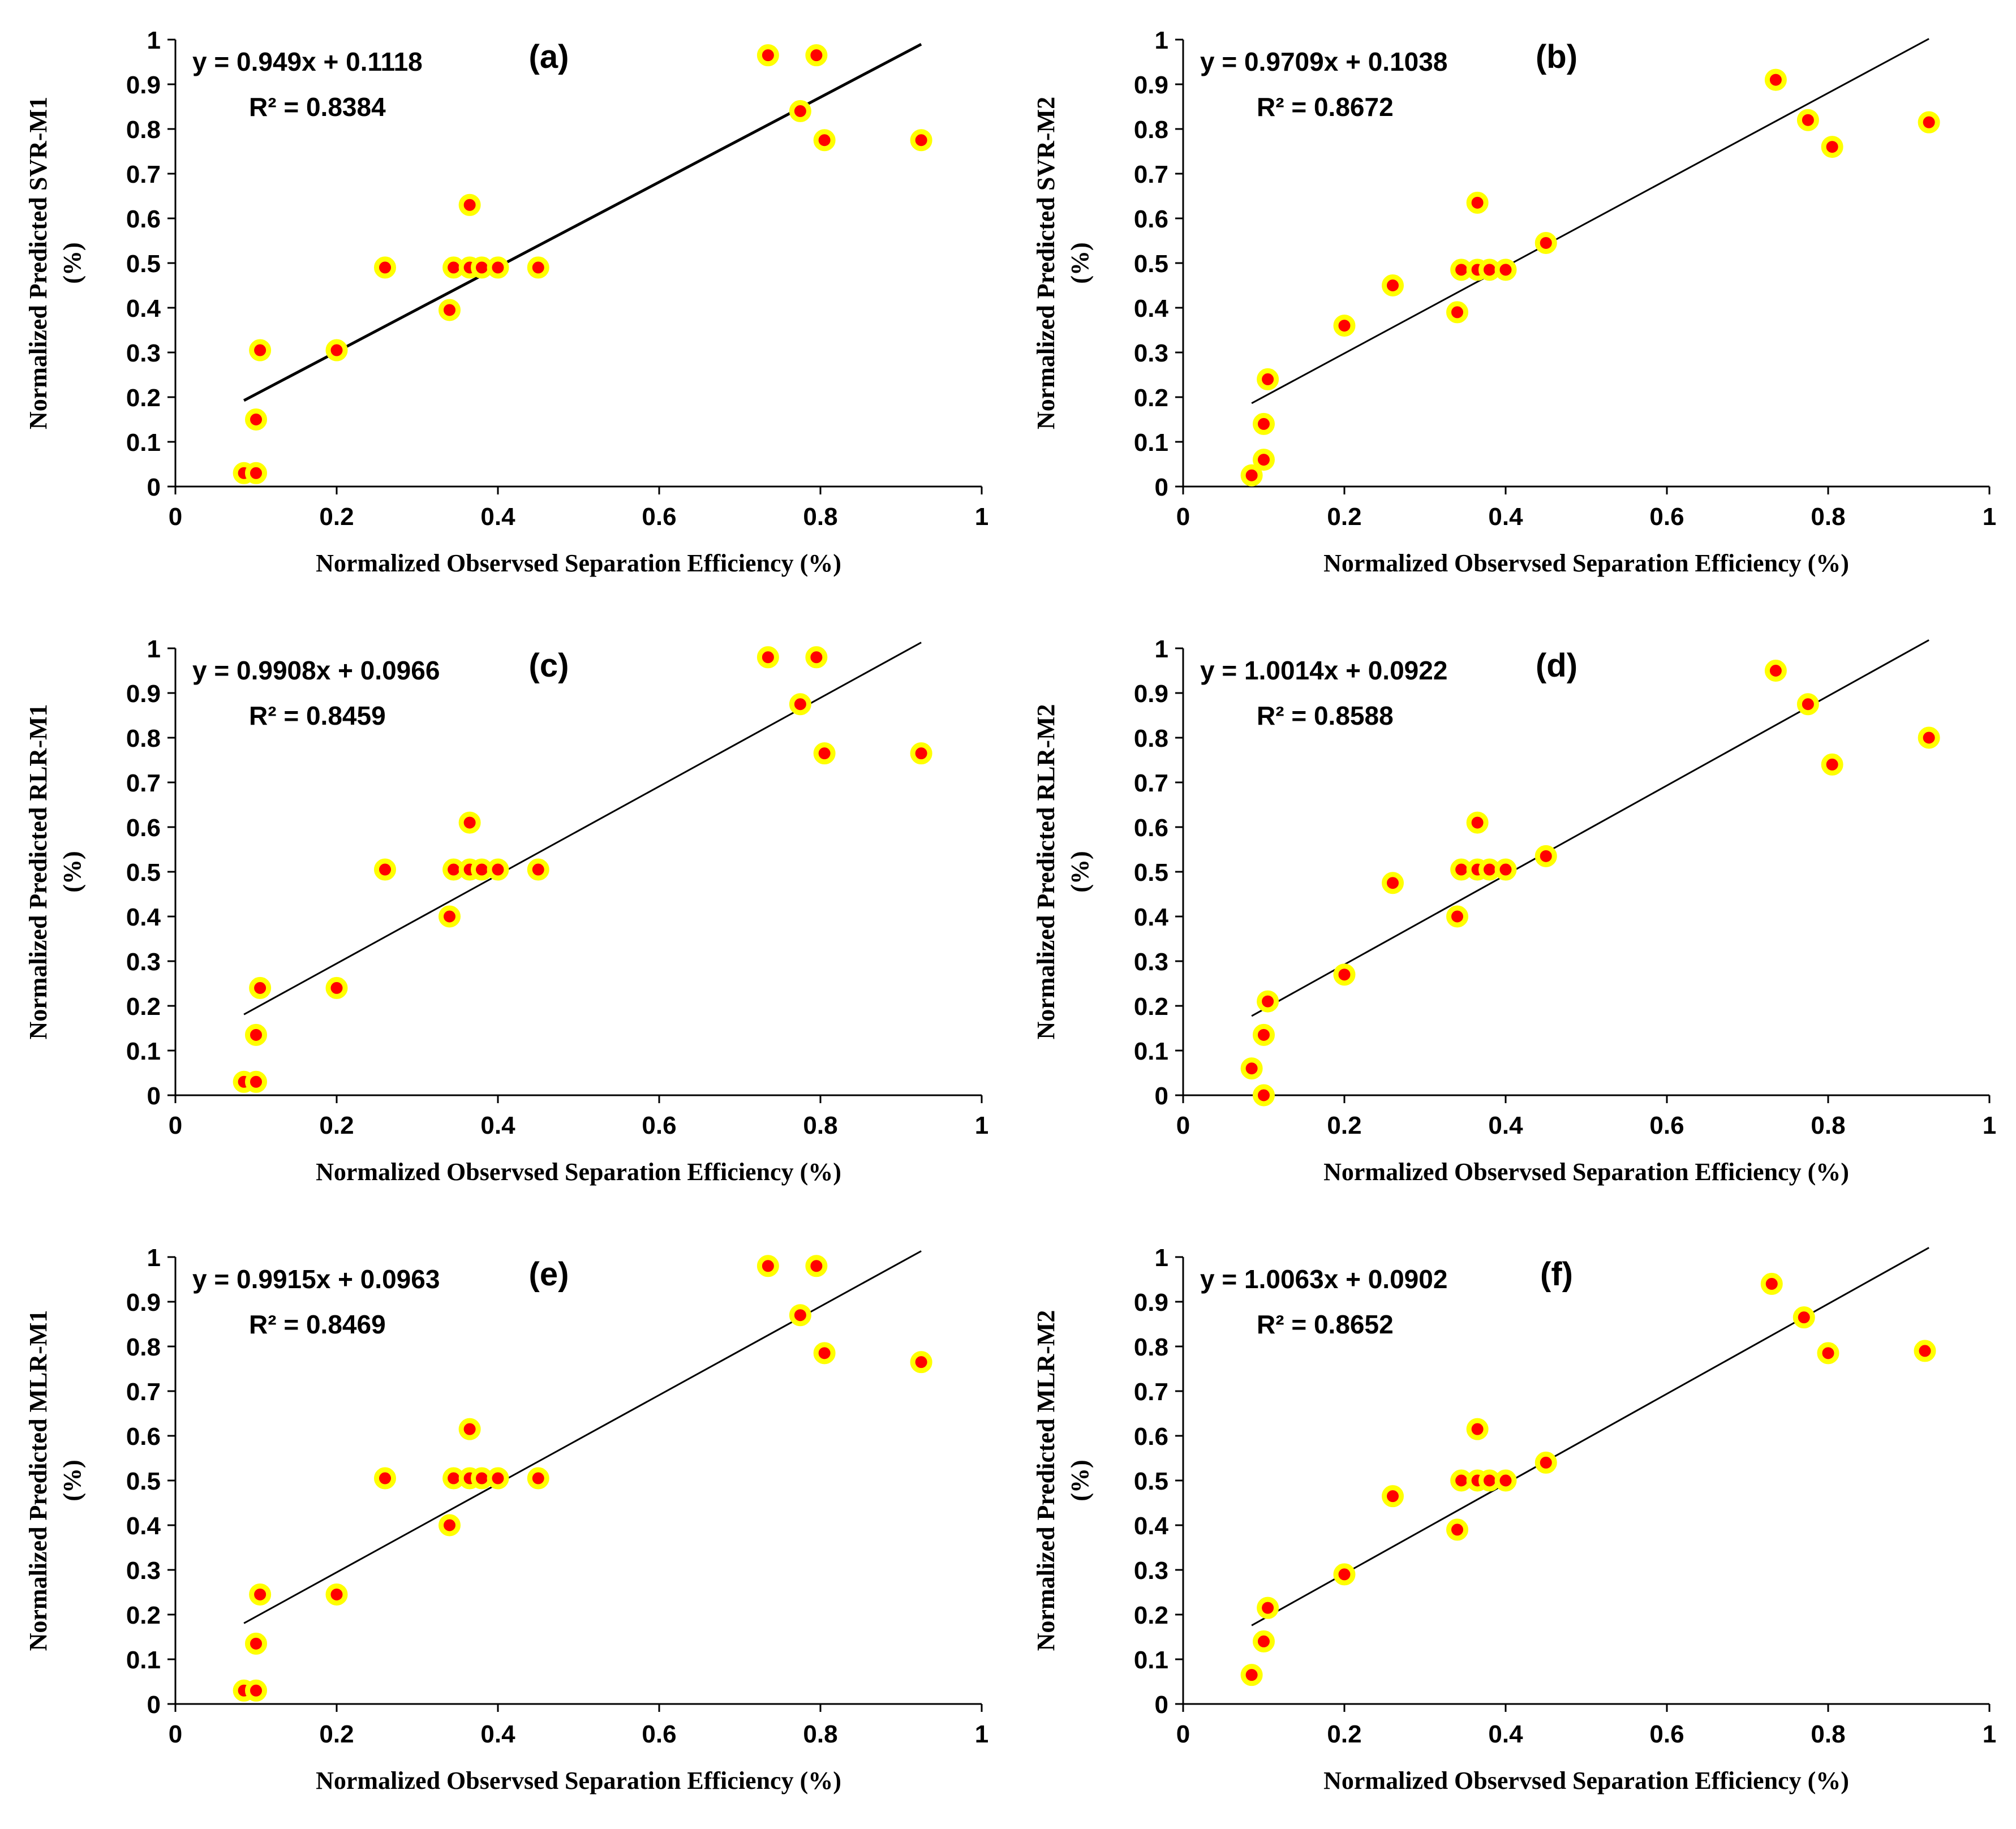 The width and height of the screenshot is (2016, 1829). What do you see at coordinates (1046, 263) in the screenshot?
I see `y-axis-label: Normalized Predicted SVR-M2` at bounding box center [1046, 263].